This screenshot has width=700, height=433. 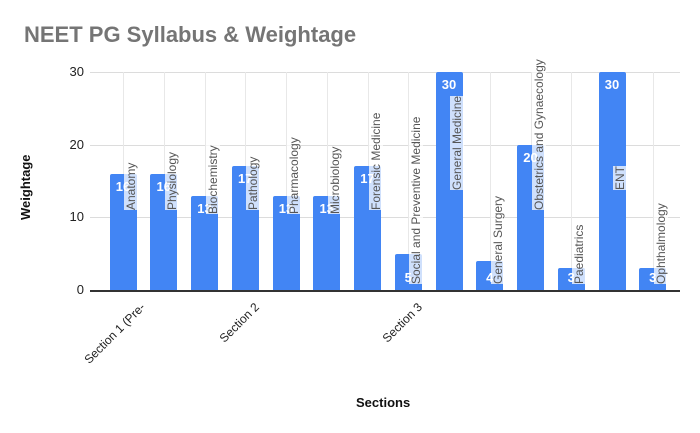 What do you see at coordinates (408, 277) in the screenshot?
I see `bar-value-label: 5` at bounding box center [408, 277].